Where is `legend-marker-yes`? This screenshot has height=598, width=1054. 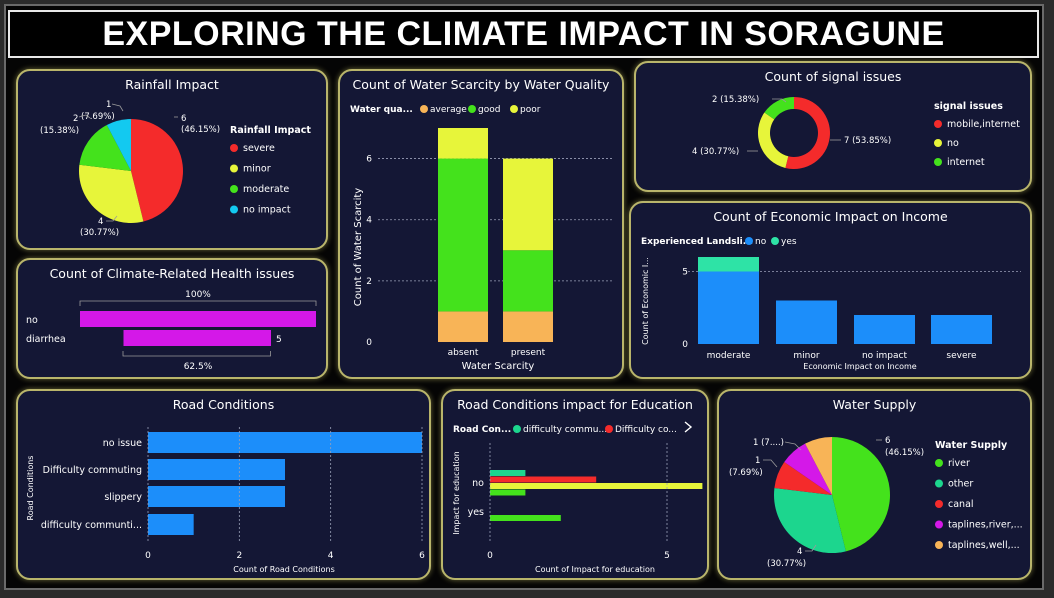 legend-marker-yes is located at coordinates (775, 241).